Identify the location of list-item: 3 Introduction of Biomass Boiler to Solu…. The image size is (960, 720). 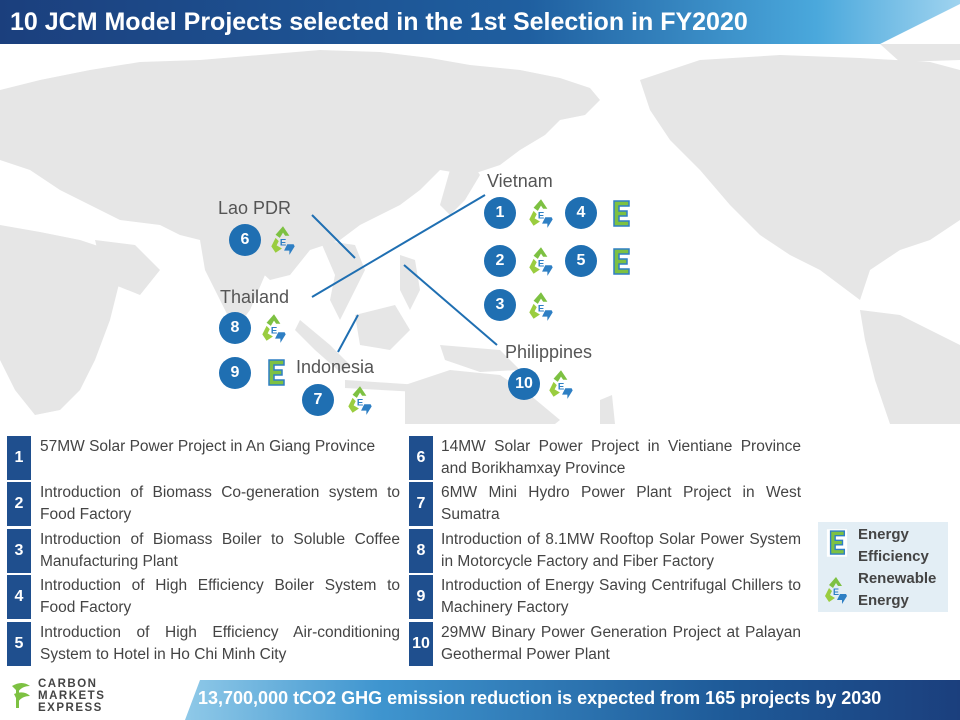
(203, 550).